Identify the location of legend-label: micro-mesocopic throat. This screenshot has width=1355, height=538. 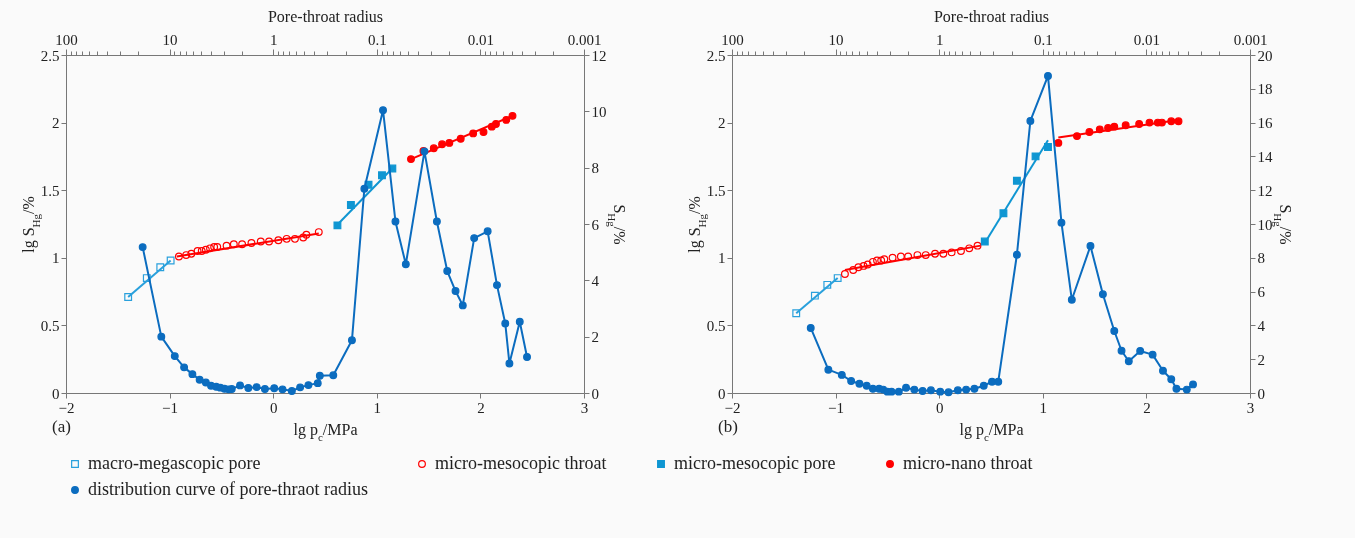
(521, 463).